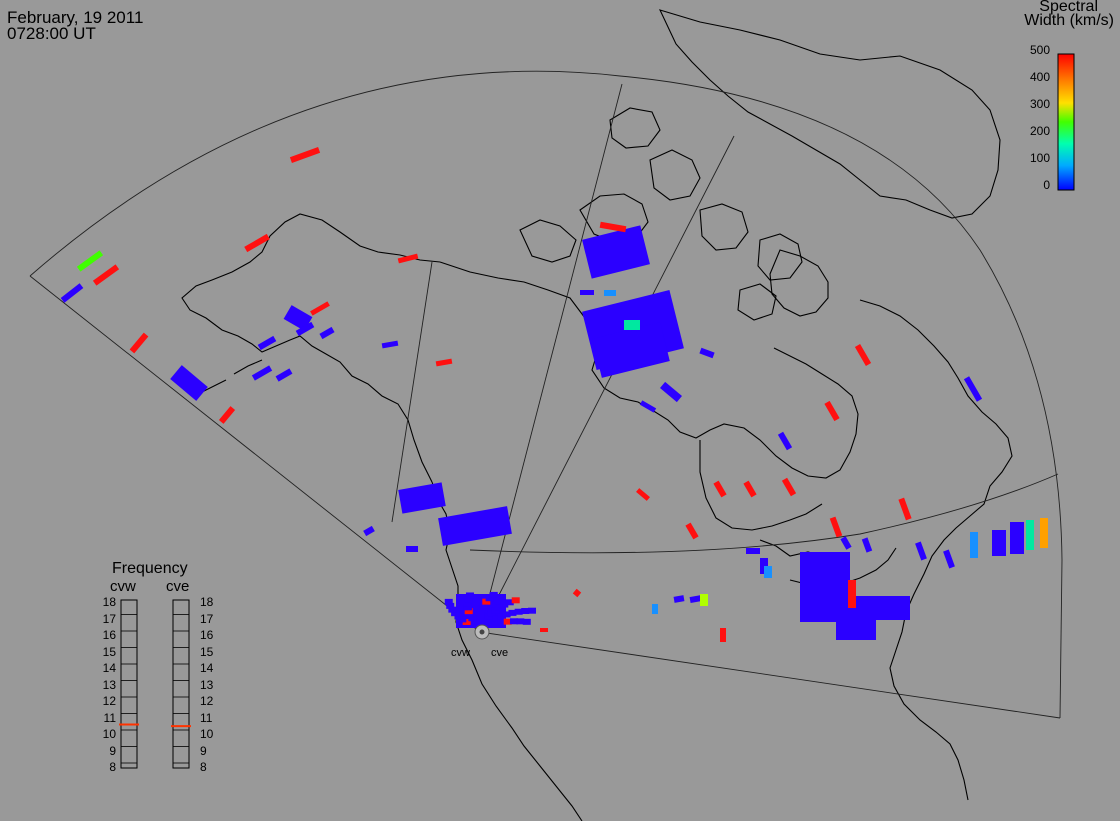 The height and width of the screenshot is (821, 1120). Describe the element at coordinates (770, 675) in the screenshot. I see `fov-bottom-edge` at that location.